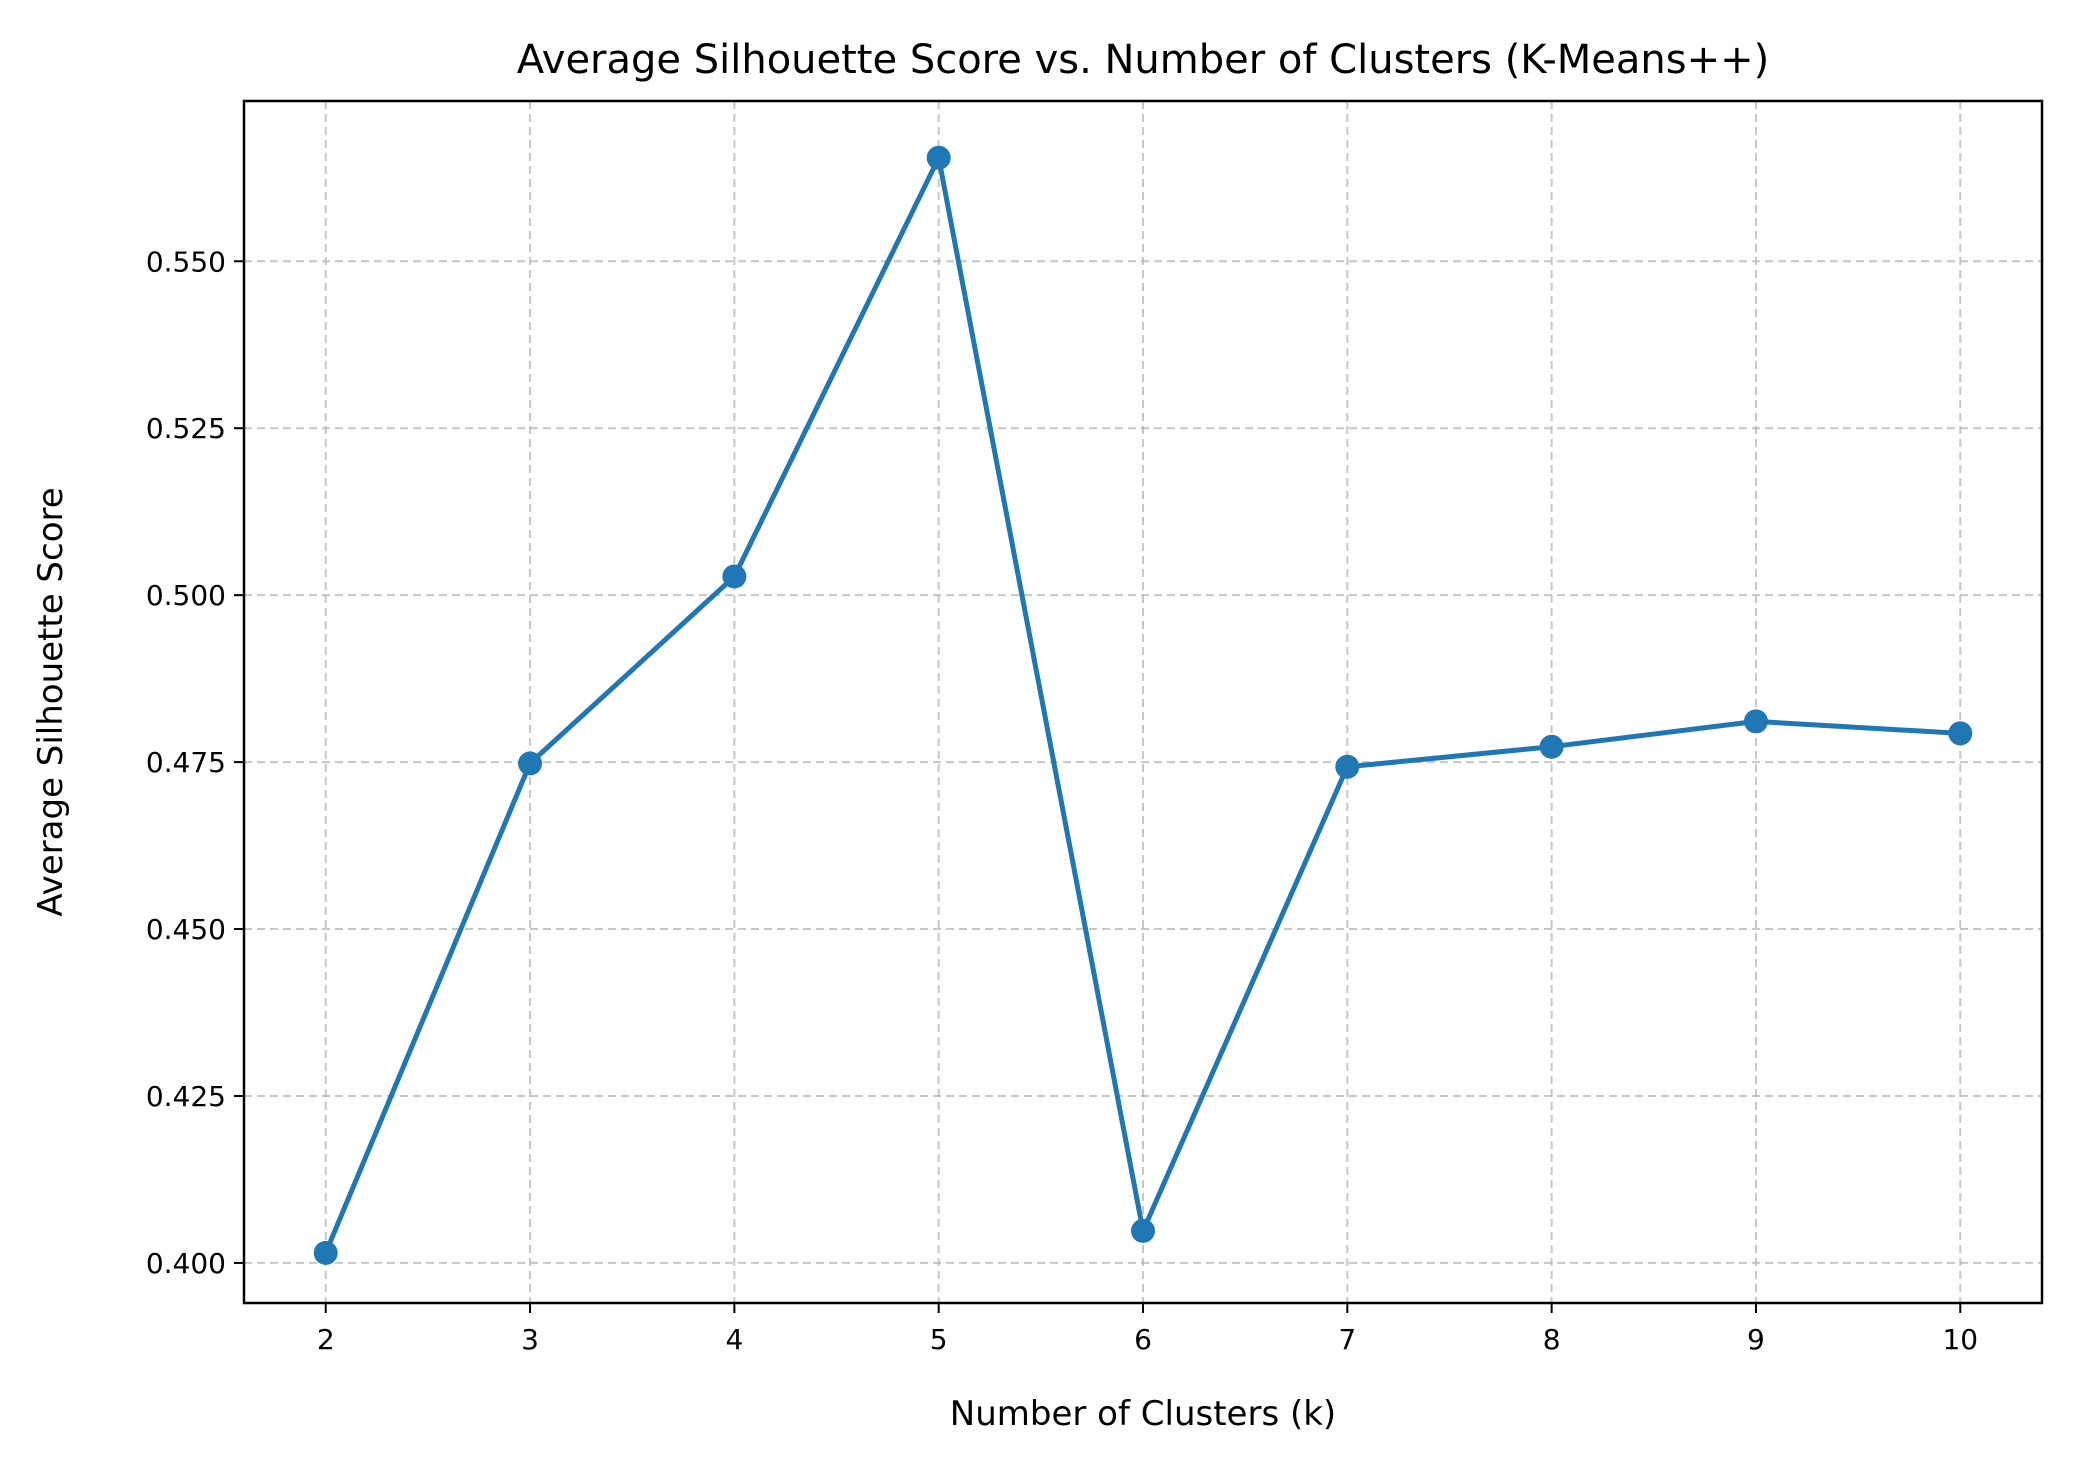 Image resolution: width=2083 pixels, height=1468 pixels. Describe the element at coordinates (734, 1339) in the screenshot. I see `x-tick-label: 4` at that location.